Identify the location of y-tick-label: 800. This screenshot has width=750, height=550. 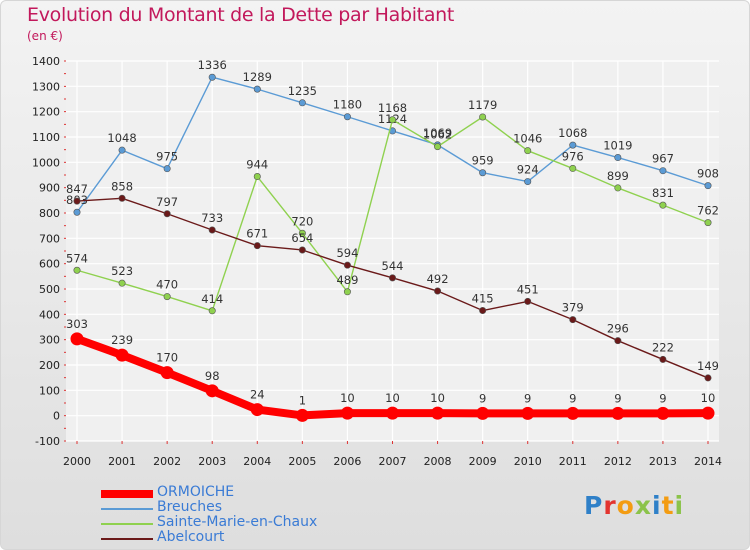
(49, 213).